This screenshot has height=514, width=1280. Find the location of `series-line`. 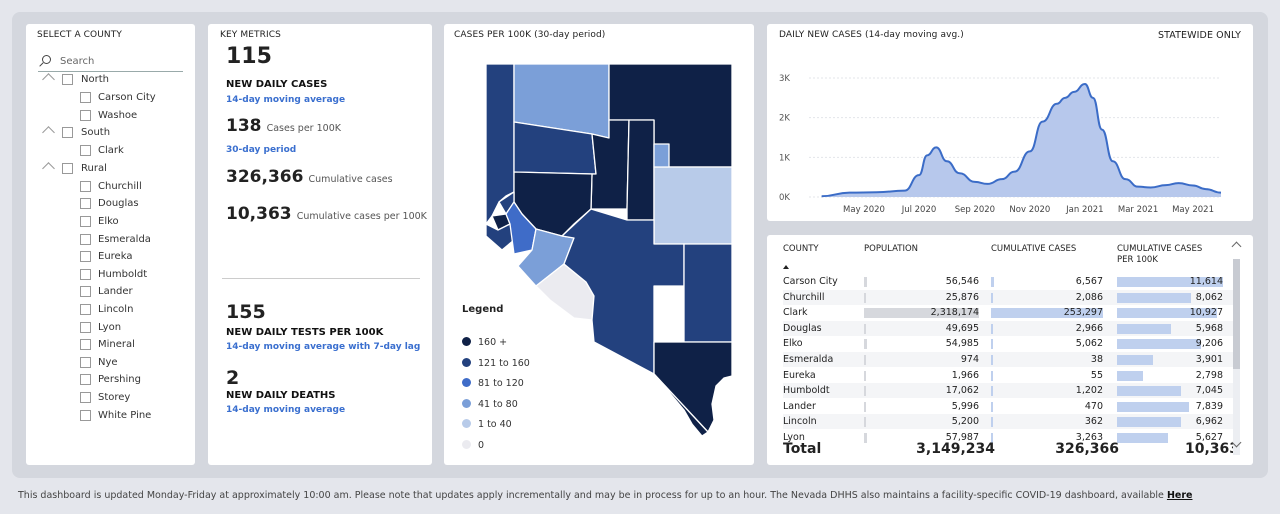

series-line is located at coordinates (1021, 140).